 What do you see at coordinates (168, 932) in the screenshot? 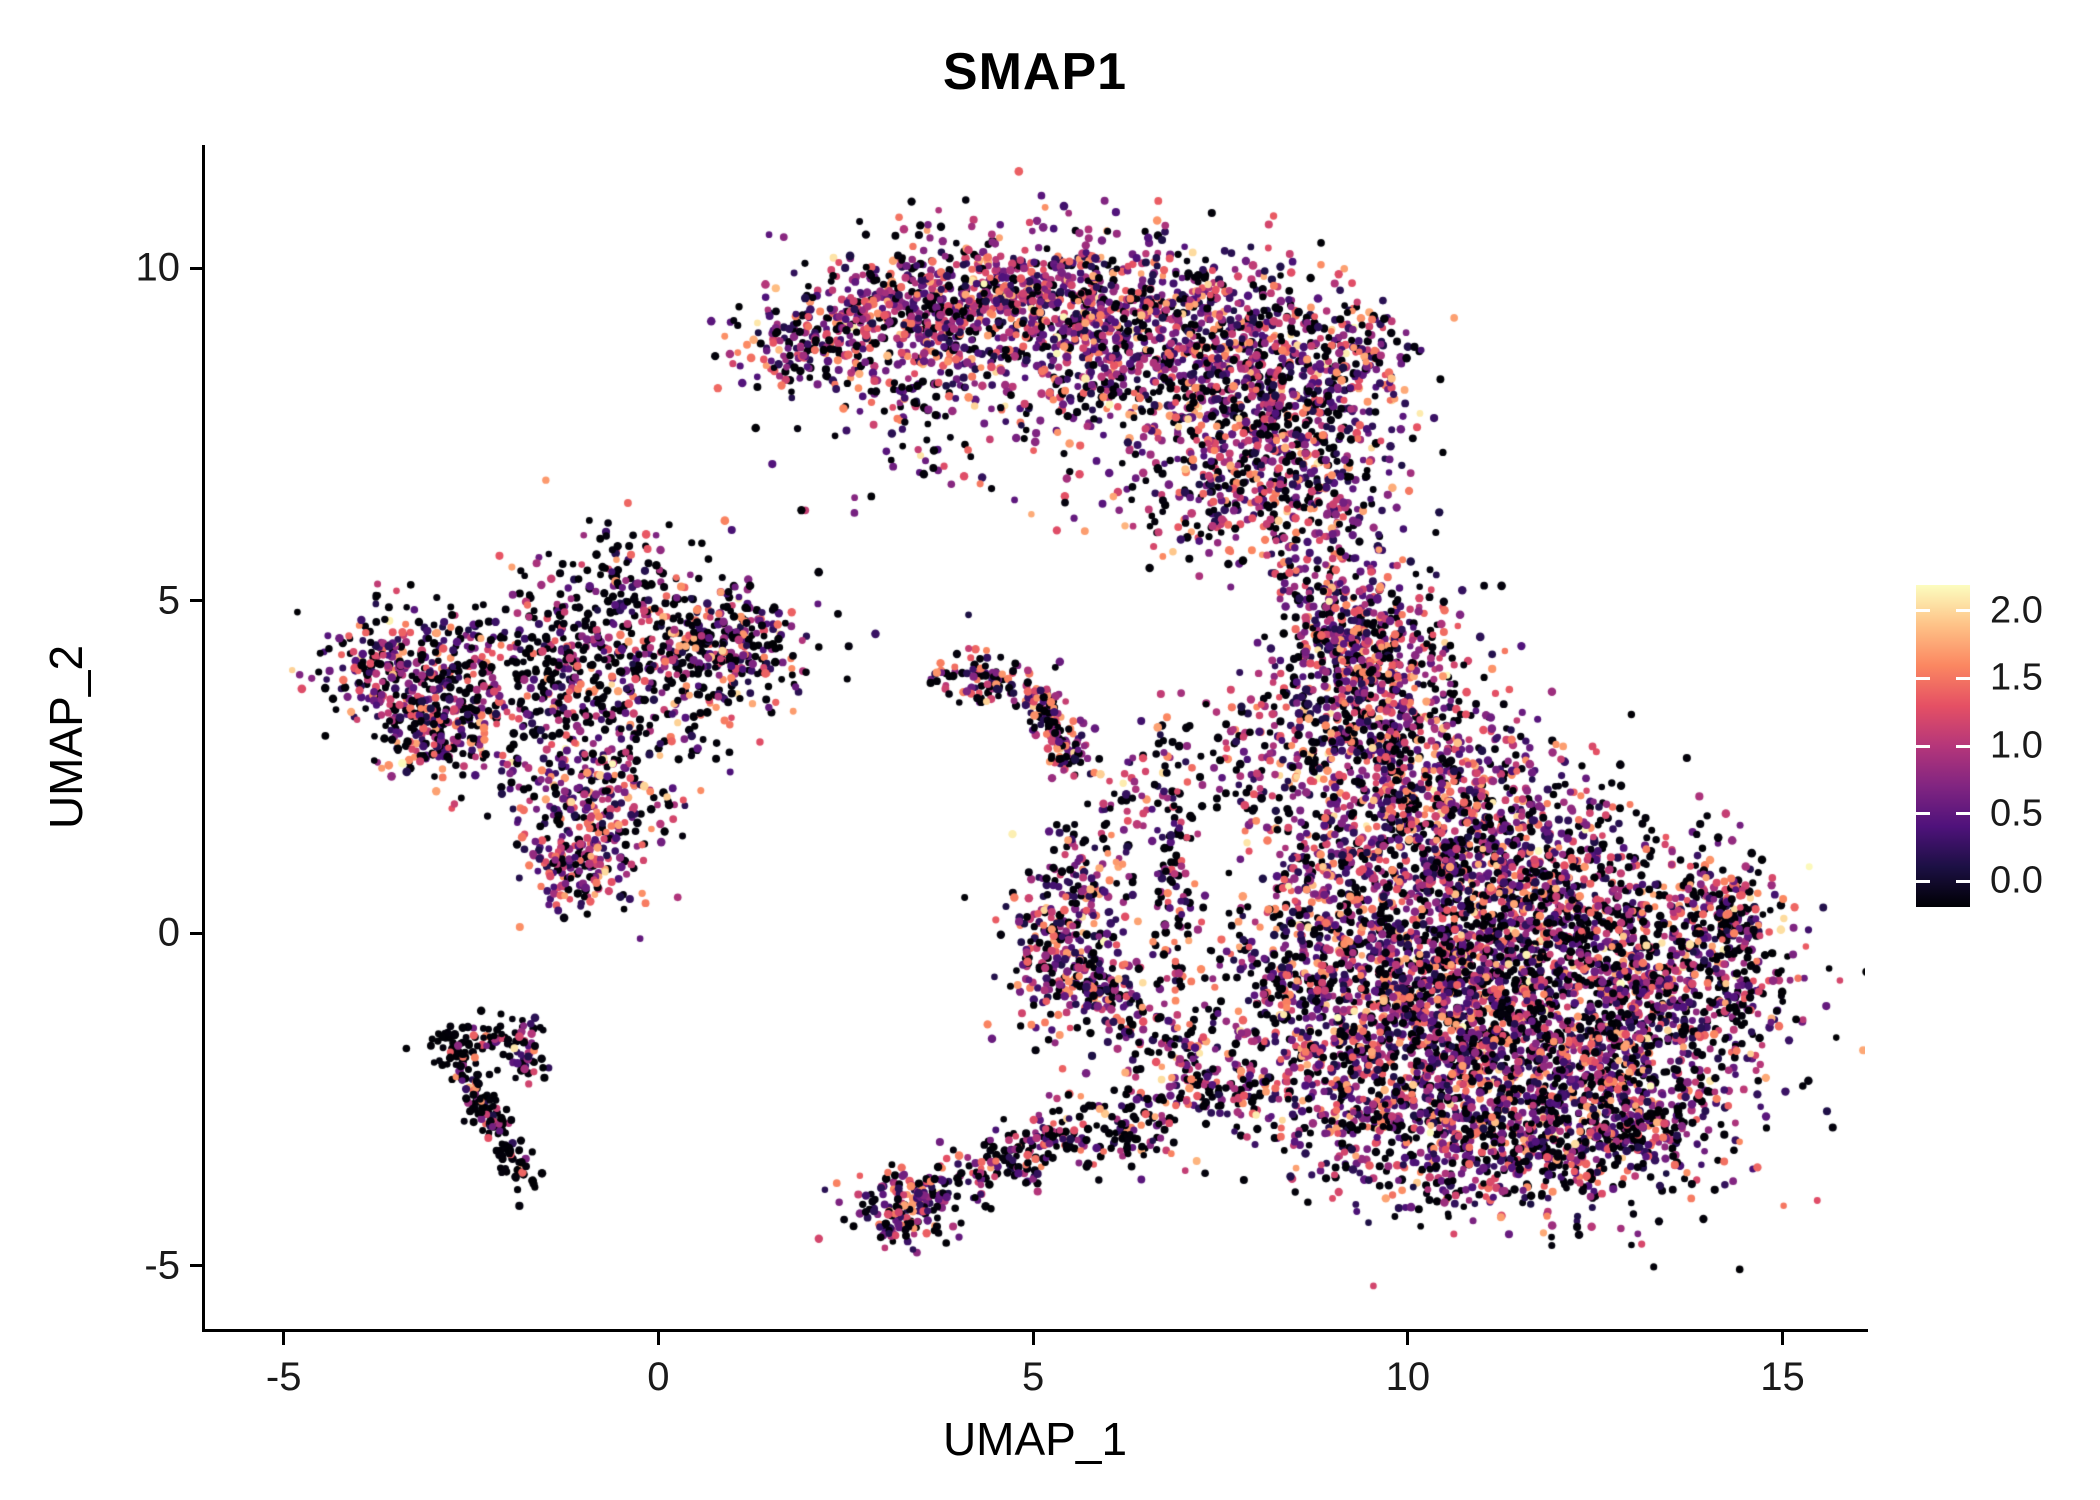
I see `y-tick-label: 0` at bounding box center [168, 932].